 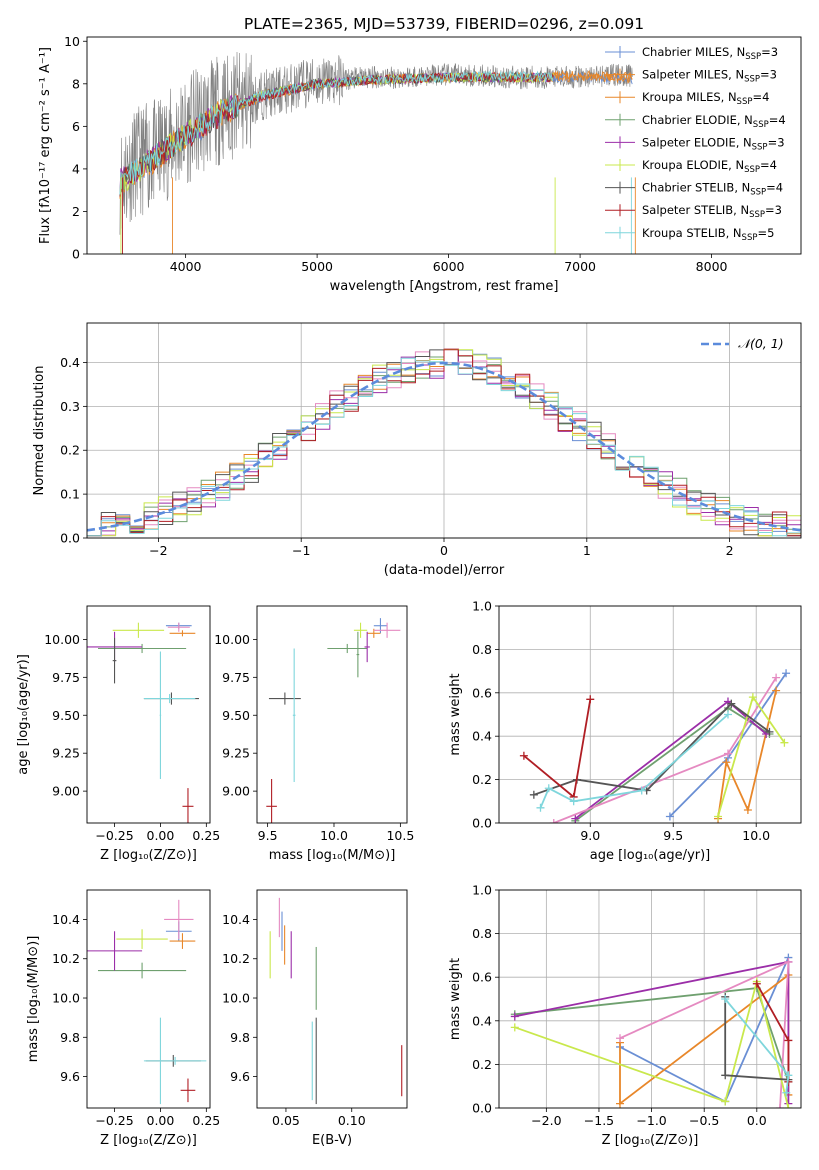 What do you see at coordinates (70, 450) in the screenshot?
I see `y-tick-label: 0.2` at bounding box center [70, 450].